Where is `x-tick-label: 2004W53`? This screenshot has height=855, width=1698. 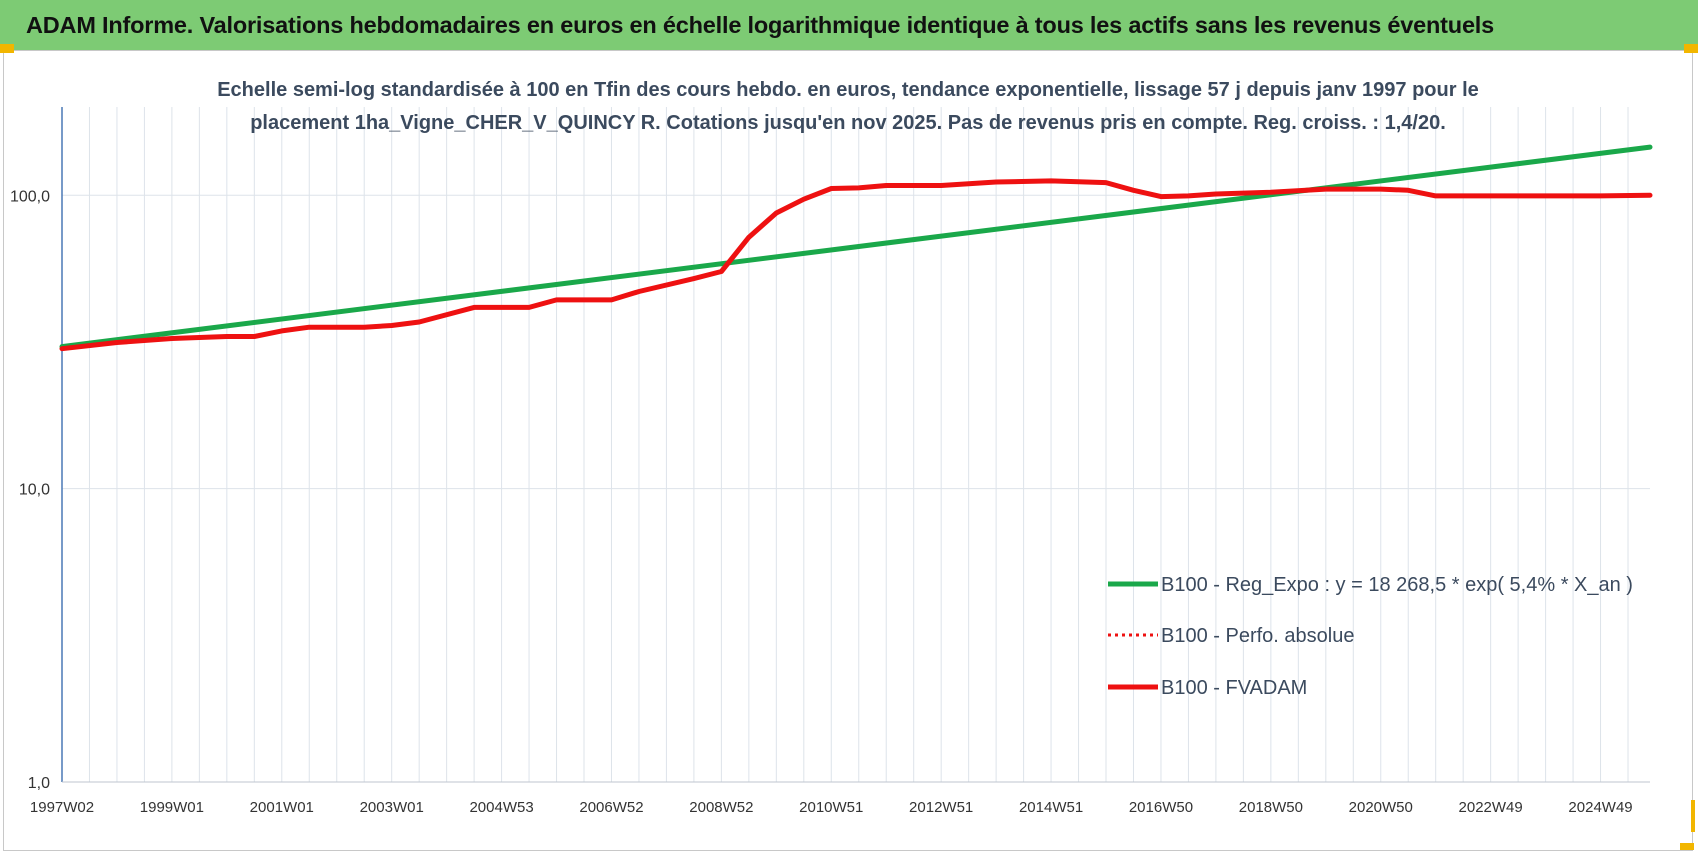
x-tick-label: 2004W53 is located at coordinates (501, 807).